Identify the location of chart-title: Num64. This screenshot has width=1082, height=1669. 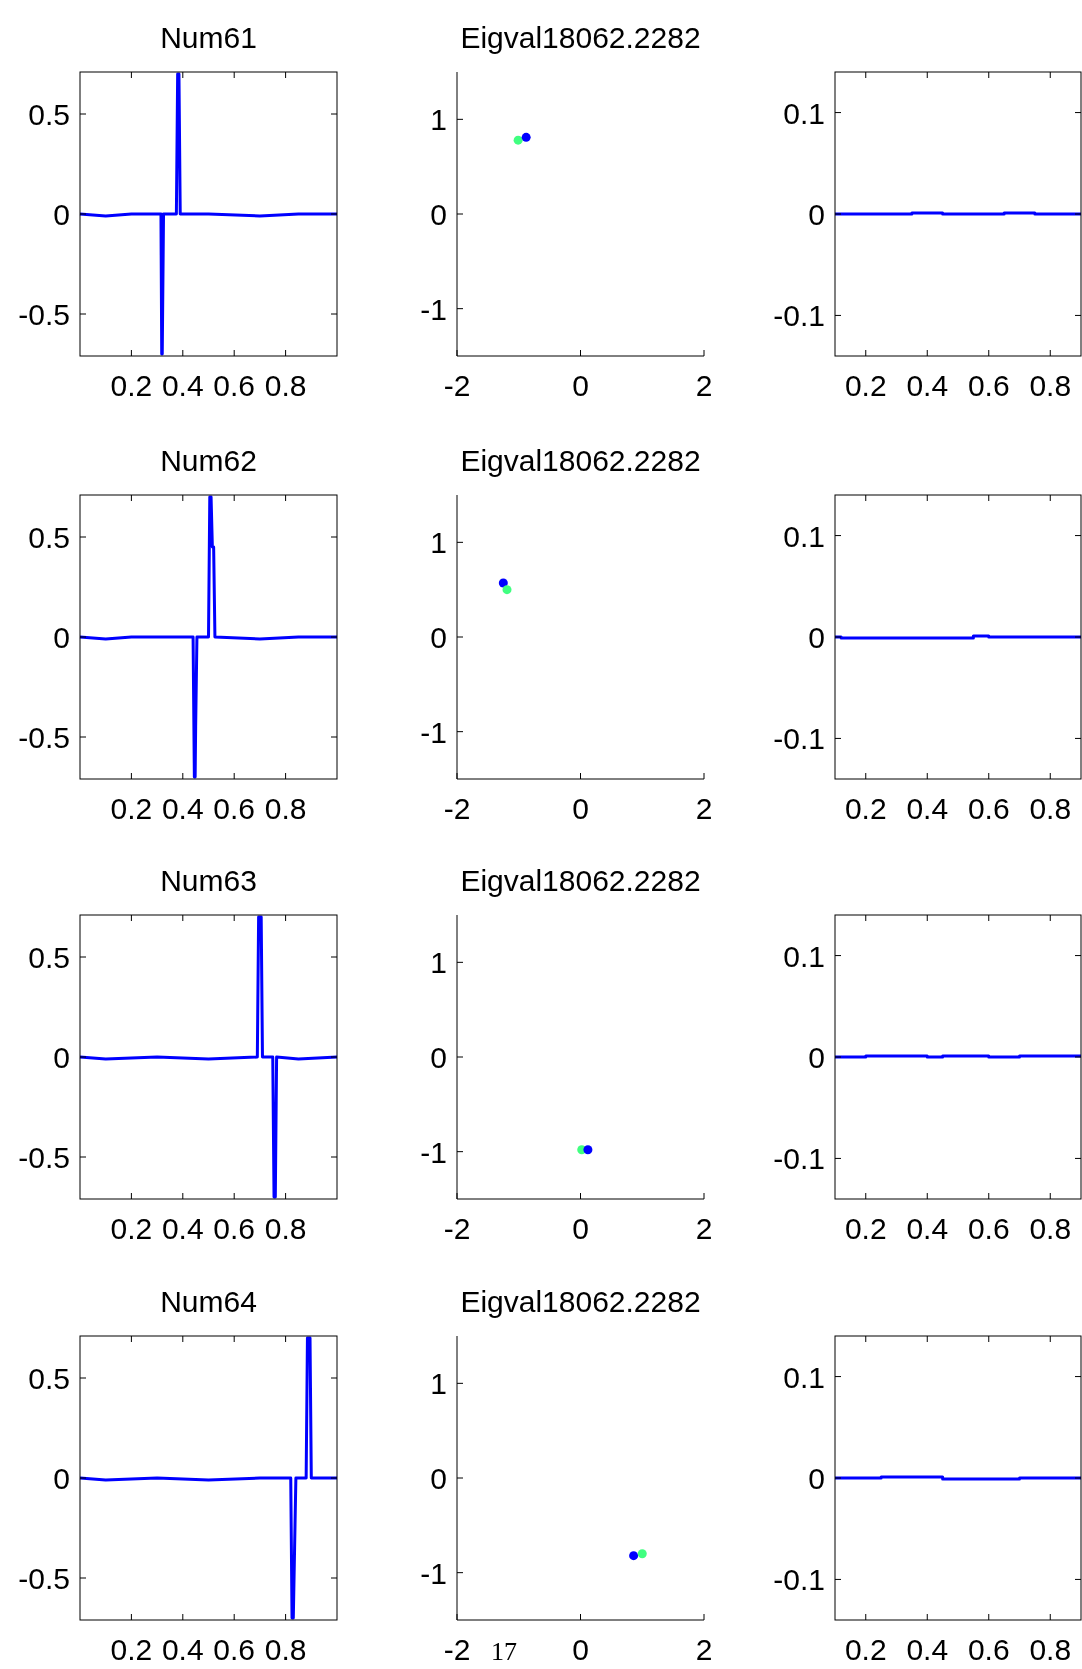
(208, 1301).